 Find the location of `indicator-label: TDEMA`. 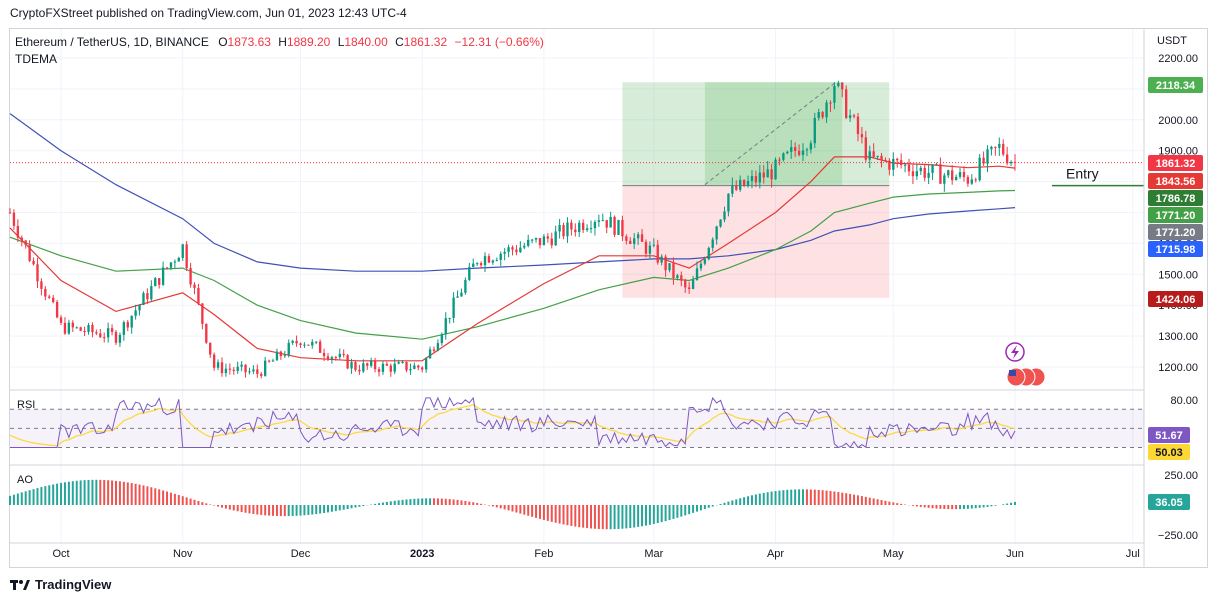

indicator-label: TDEMA is located at coordinates (36, 59).